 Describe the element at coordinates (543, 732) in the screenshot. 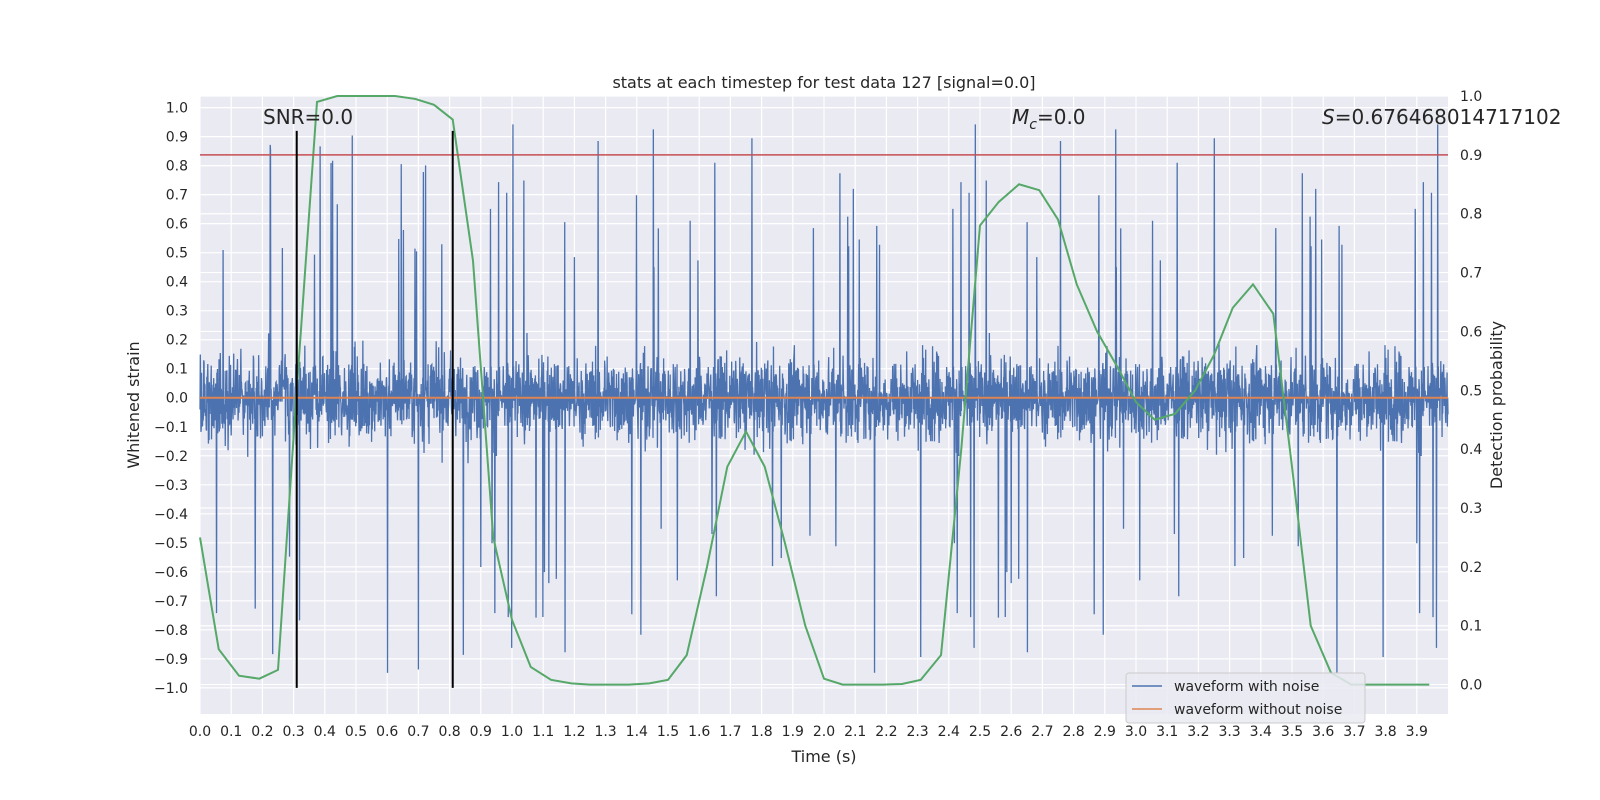

I see `x-tick-label: 1.1` at that location.